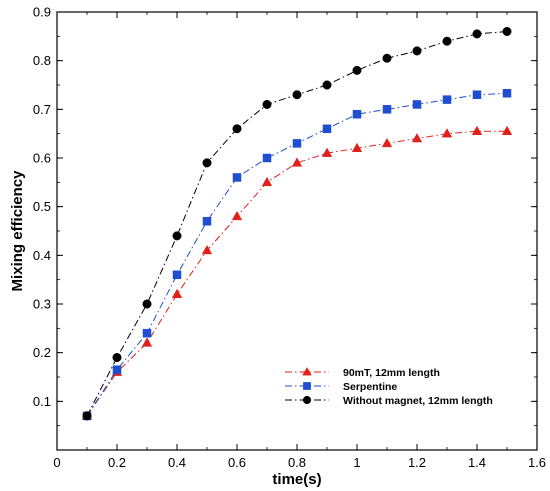  I want to click on y-tick-label: 0.3, so click(42, 304).